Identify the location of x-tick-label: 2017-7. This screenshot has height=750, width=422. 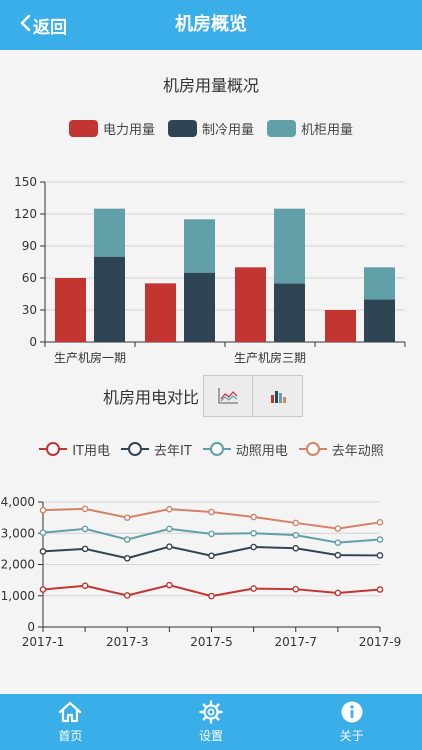
(295, 642).